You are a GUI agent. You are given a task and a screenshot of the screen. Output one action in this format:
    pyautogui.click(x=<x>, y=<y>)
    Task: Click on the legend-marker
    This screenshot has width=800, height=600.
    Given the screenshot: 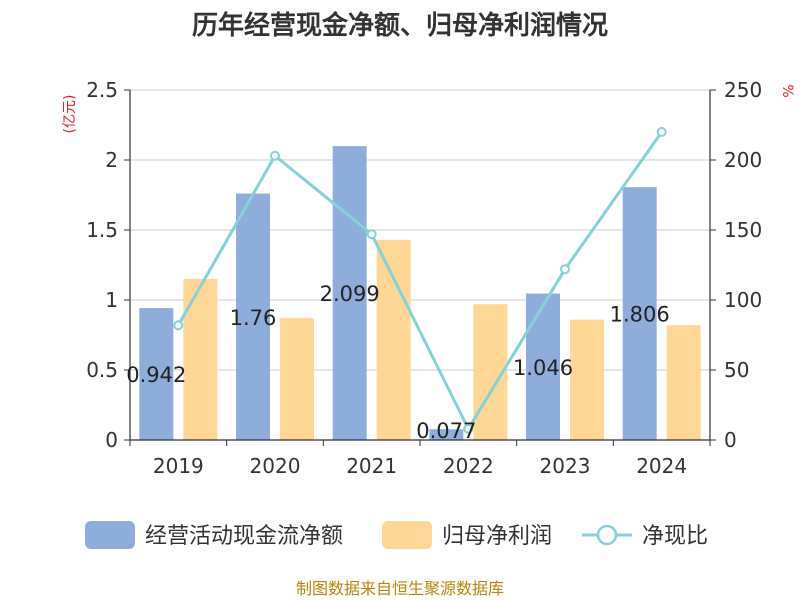 What is the action you would take?
    pyautogui.click(x=607, y=535)
    